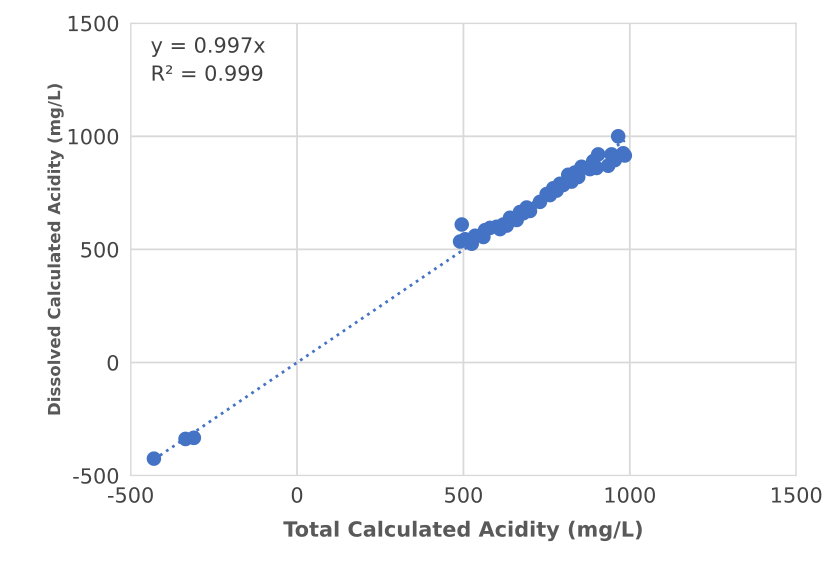 The image size is (832, 580). Describe the element at coordinates (113, 362) in the screenshot. I see `y-tick-label: 0` at that location.